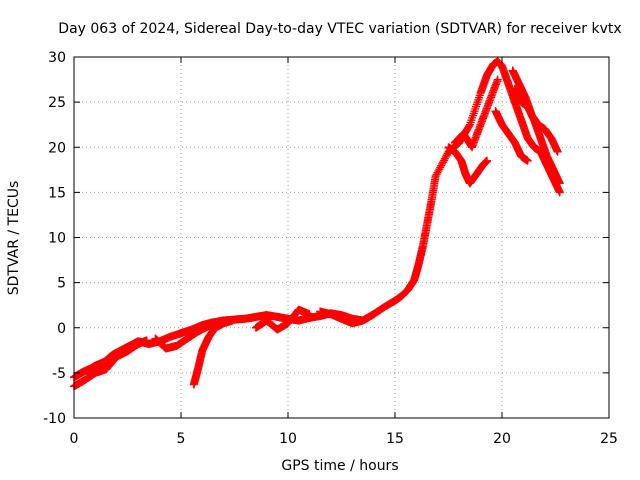  Describe the element at coordinates (282, 319) in the screenshot. I see `series-track-segment-b` at that location.